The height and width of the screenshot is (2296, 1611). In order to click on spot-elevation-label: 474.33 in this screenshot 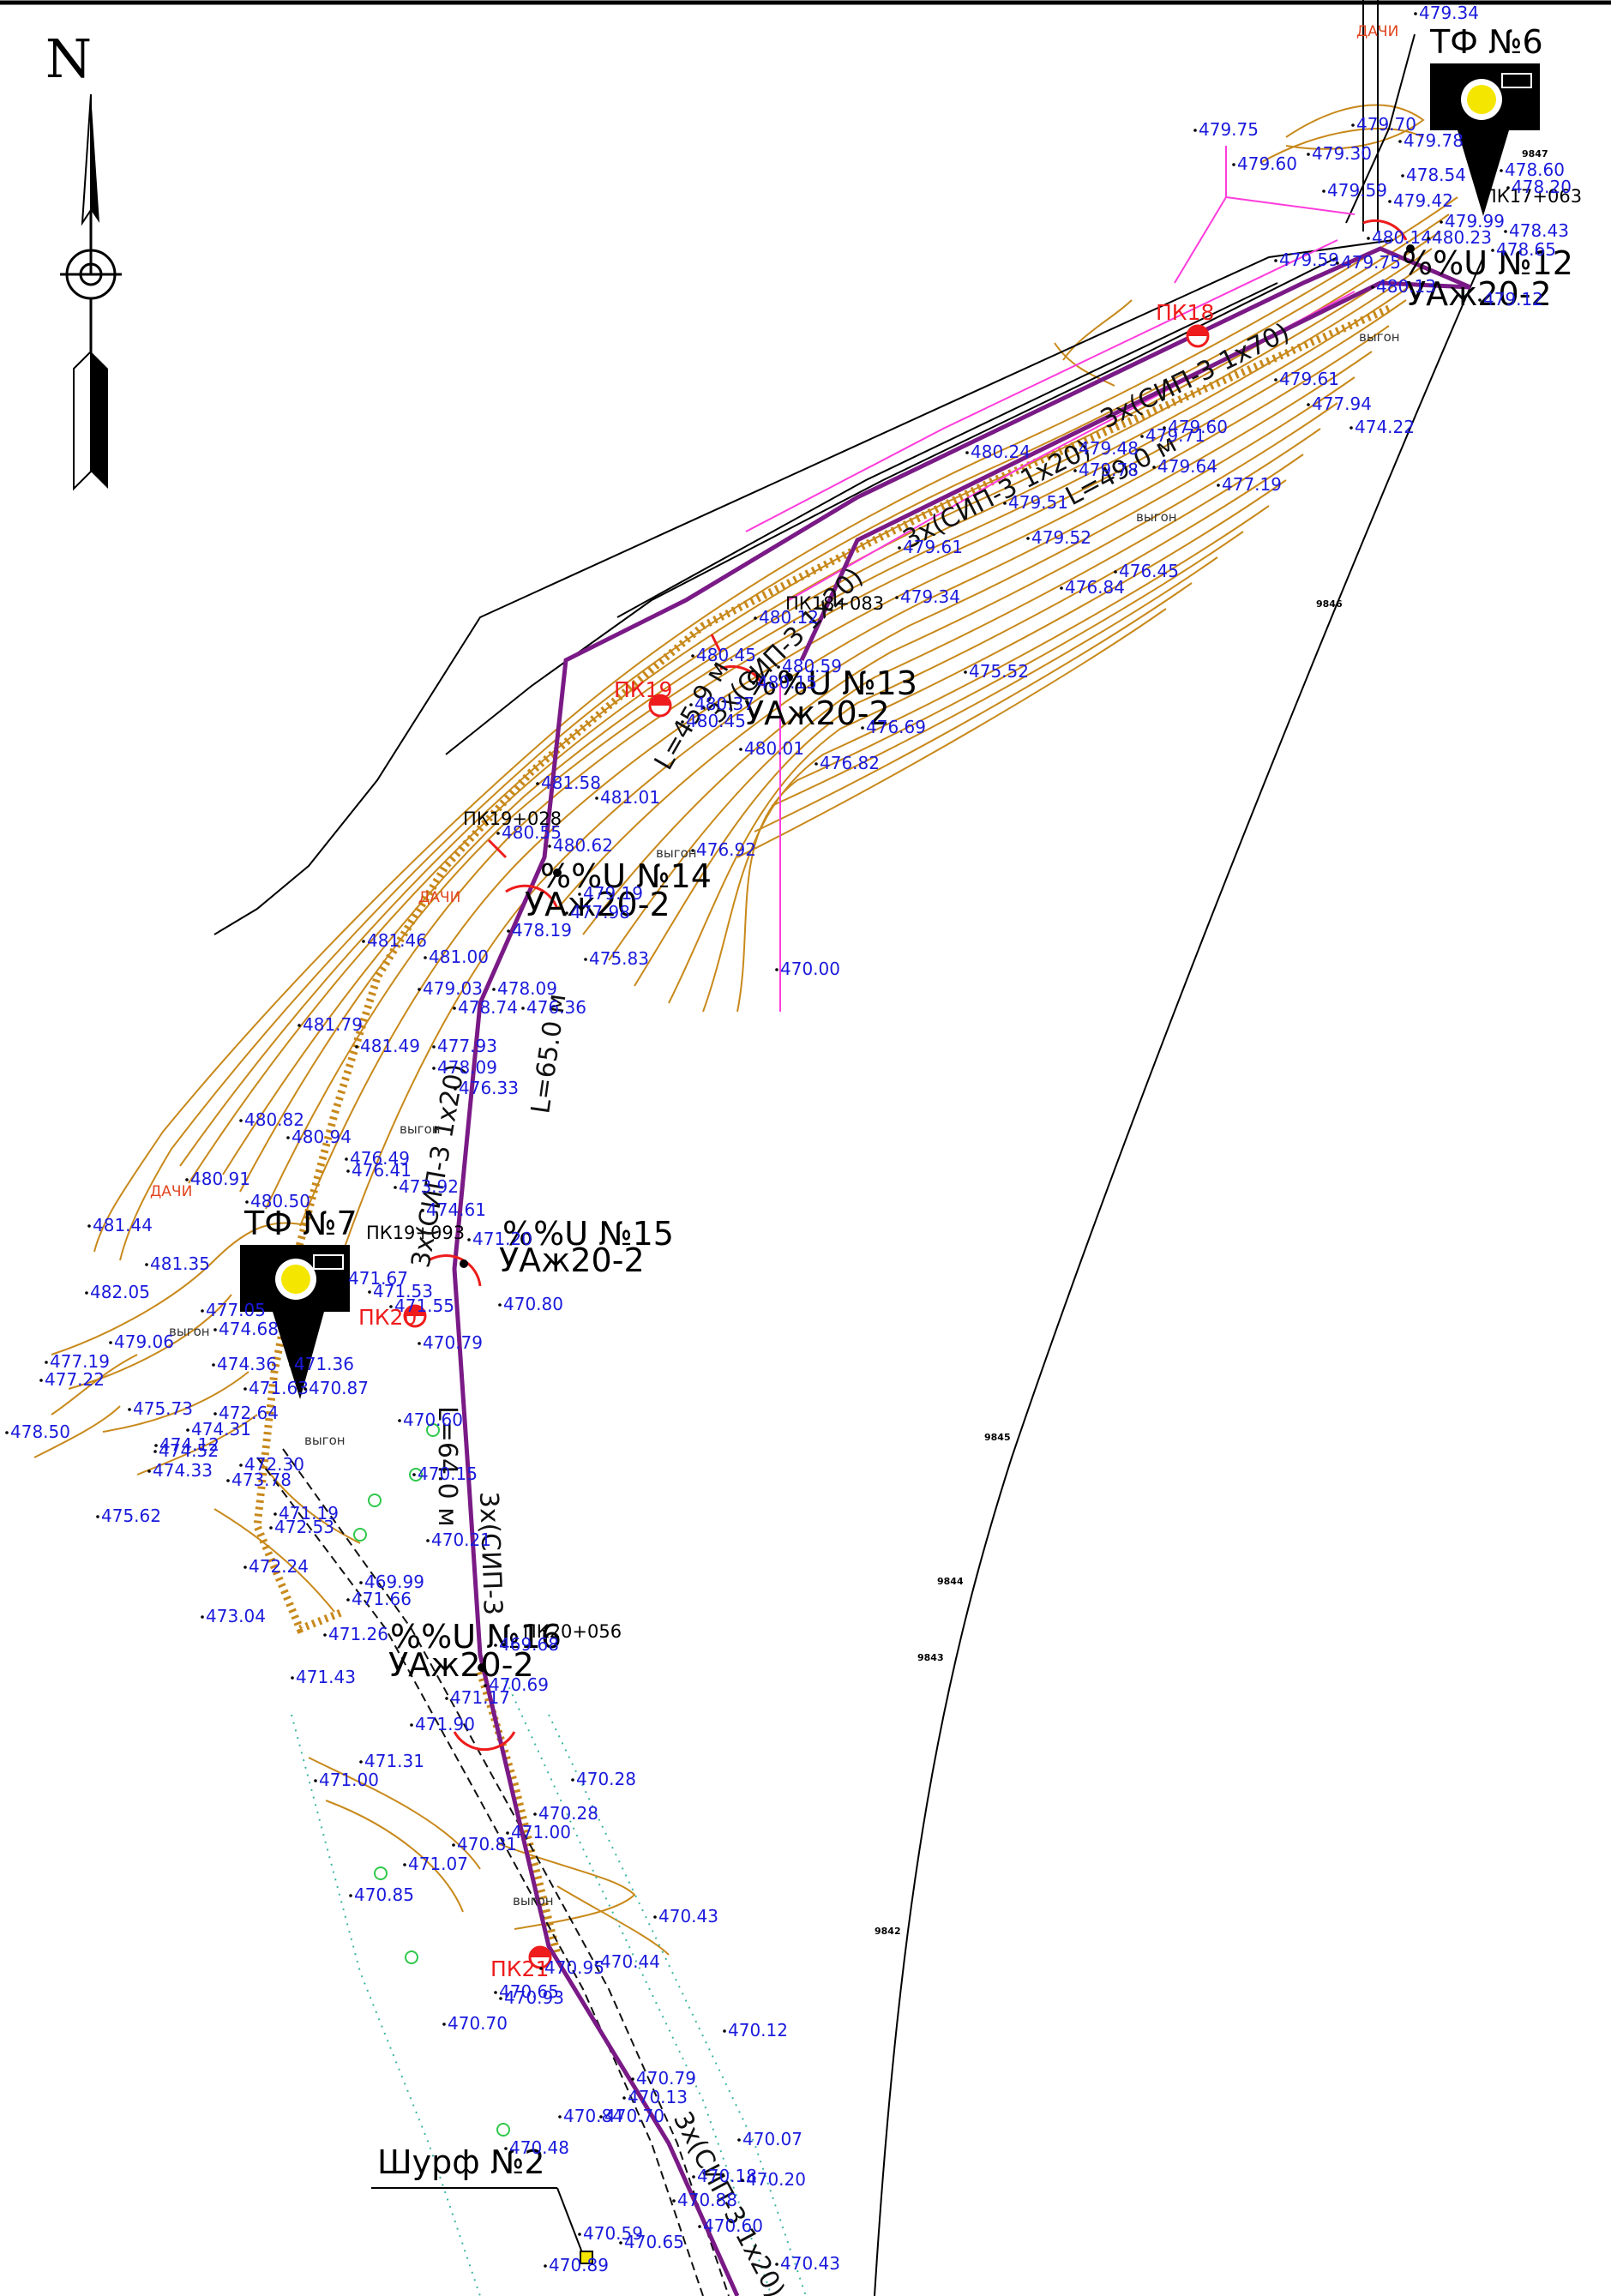, I will do `click(183, 1470)`.